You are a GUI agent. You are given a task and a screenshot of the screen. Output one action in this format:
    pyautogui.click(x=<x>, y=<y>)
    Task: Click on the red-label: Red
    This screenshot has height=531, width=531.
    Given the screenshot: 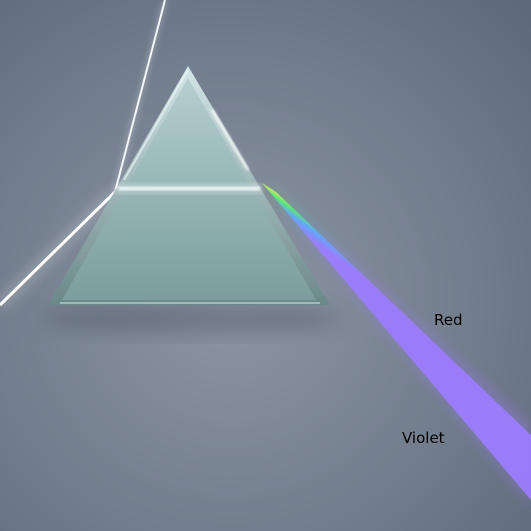 What is the action you would take?
    pyautogui.click(x=448, y=320)
    